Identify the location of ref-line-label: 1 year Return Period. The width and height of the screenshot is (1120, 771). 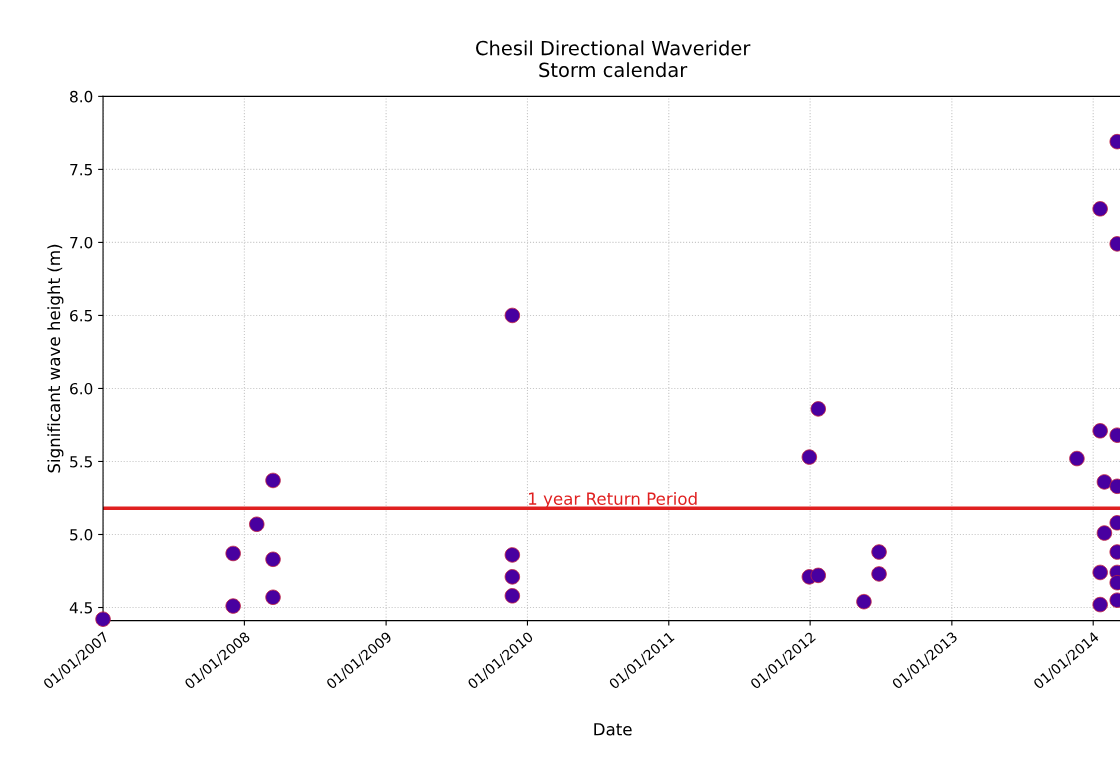
(613, 500).